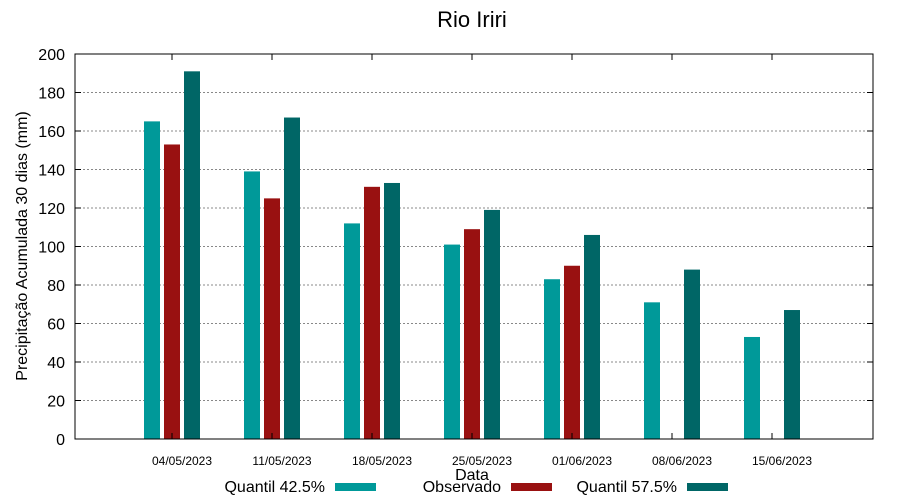 The height and width of the screenshot is (500, 900). What do you see at coordinates (22, 245) in the screenshot?
I see `y-axis-title: Precipitação Acumulada 30 dias (mm)` at bounding box center [22, 245].